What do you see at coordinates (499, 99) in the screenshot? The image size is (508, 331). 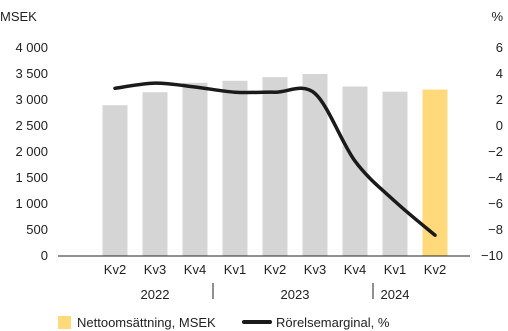 I see `right-tick-label: 2` at bounding box center [499, 99].